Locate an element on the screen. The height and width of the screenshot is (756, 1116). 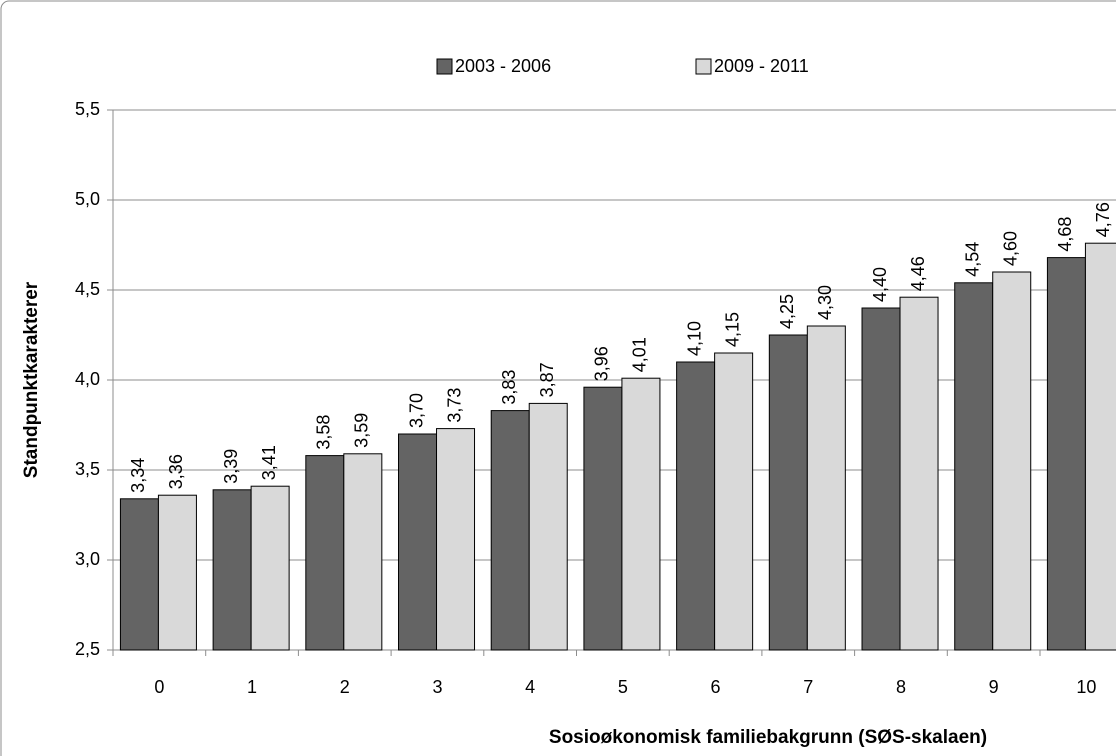
data-label: 4,60 is located at coordinates (1010, 248).